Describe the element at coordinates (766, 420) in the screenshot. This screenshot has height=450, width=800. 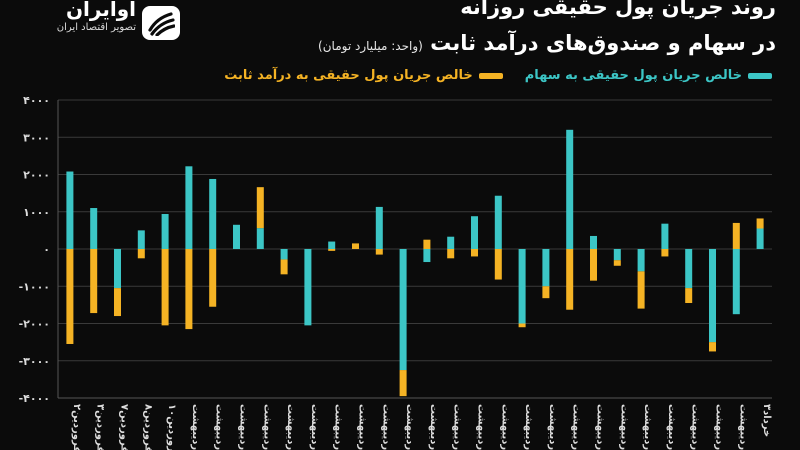
I see `x-tick-label: خرداد۳` at that location.